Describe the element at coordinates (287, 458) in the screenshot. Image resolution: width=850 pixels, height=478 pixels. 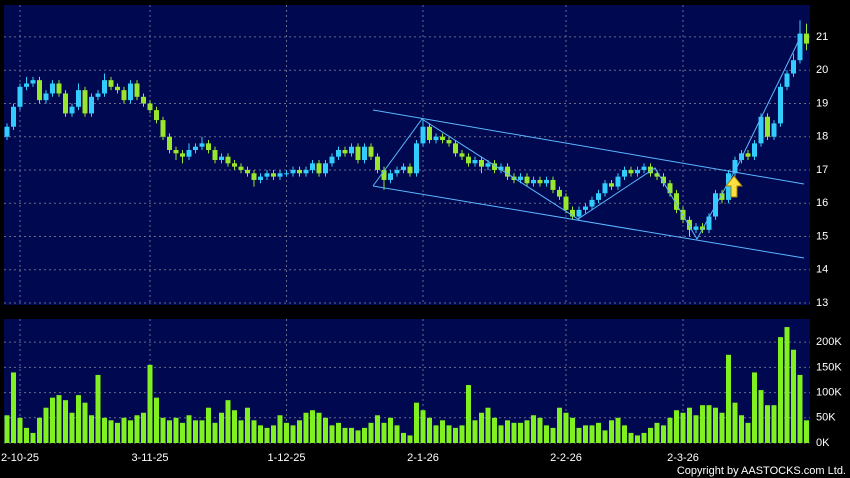
I see `x-tick-label: 1-12-25` at that location.